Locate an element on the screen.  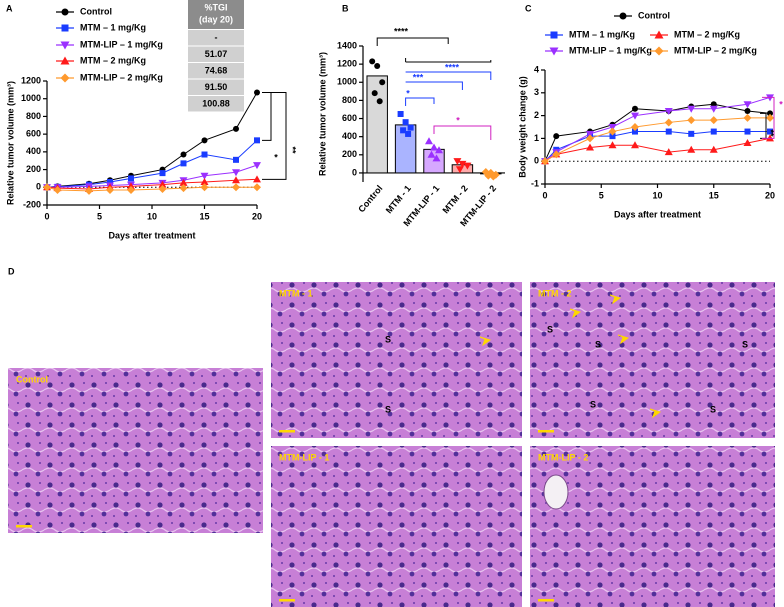
table-header-text: (day 20) is located at coordinates (216, 19).